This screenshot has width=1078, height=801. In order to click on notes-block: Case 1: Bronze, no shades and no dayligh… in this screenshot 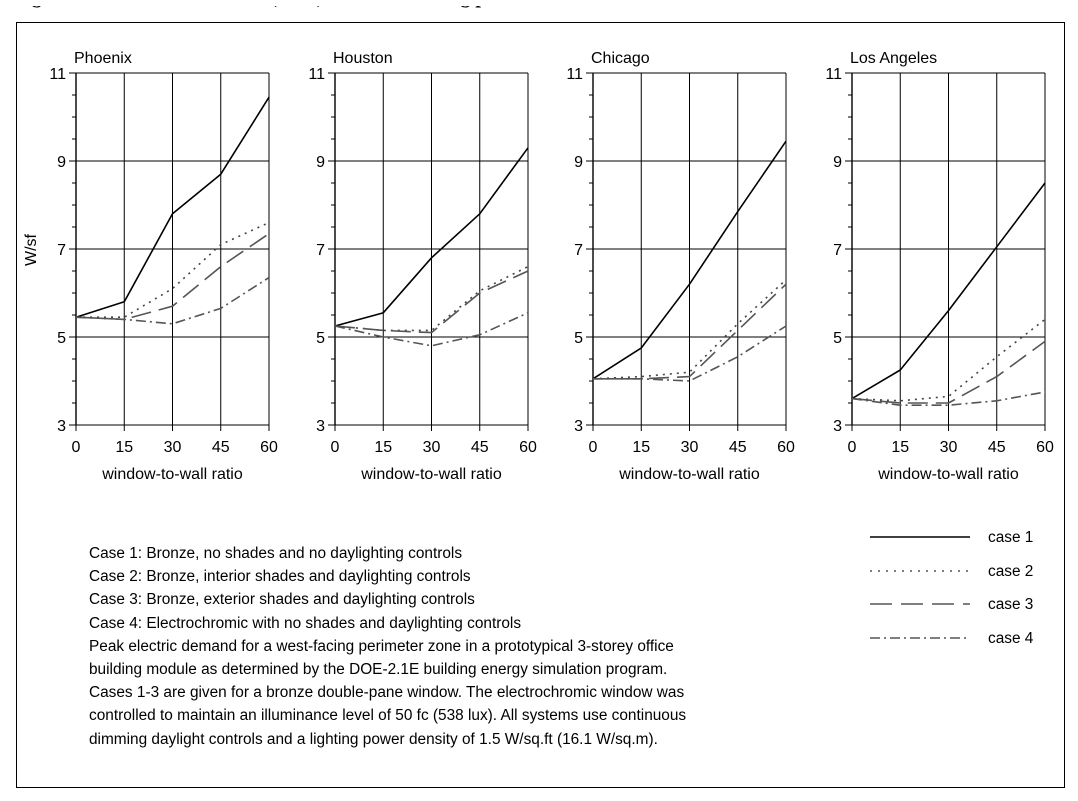, I will do `click(387, 646)`.